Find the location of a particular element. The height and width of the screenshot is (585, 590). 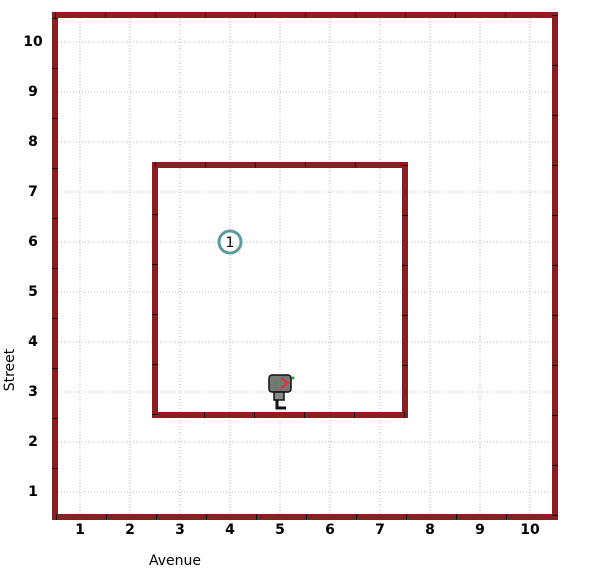

y-tick-label: 10 is located at coordinates (33, 42).